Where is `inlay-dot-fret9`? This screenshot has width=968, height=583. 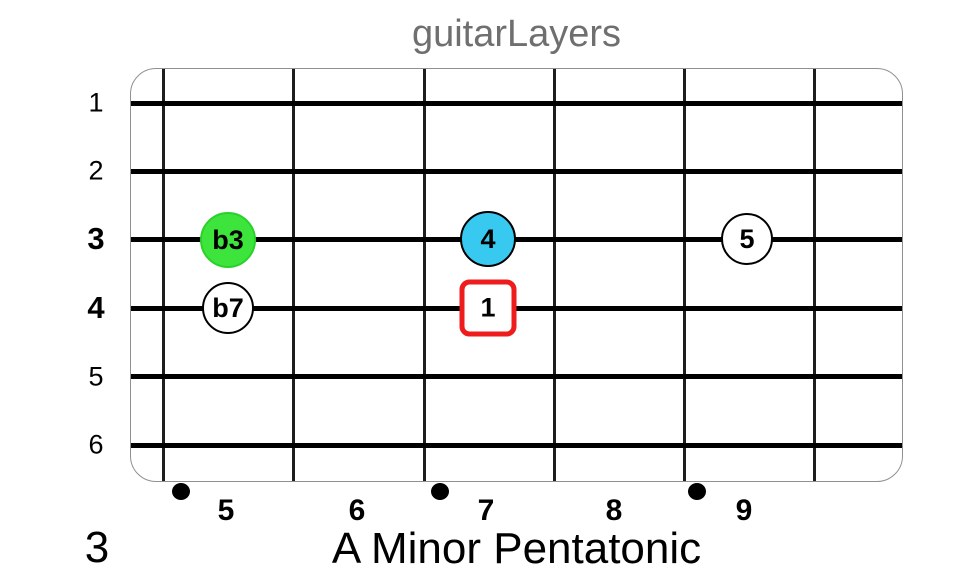
inlay-dot-fret9 is located at coordinates (697, 491).